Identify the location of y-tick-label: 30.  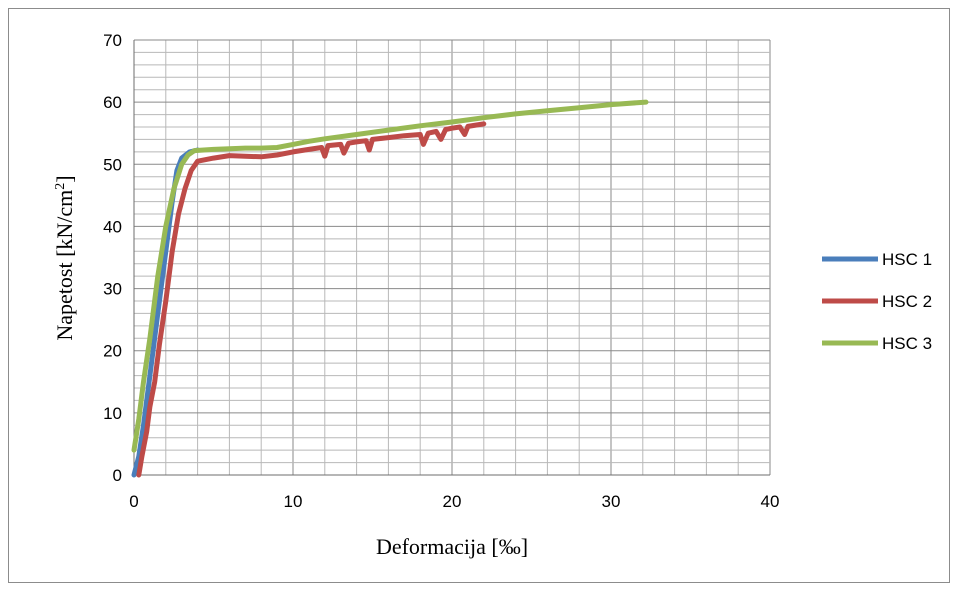
(112, 289).